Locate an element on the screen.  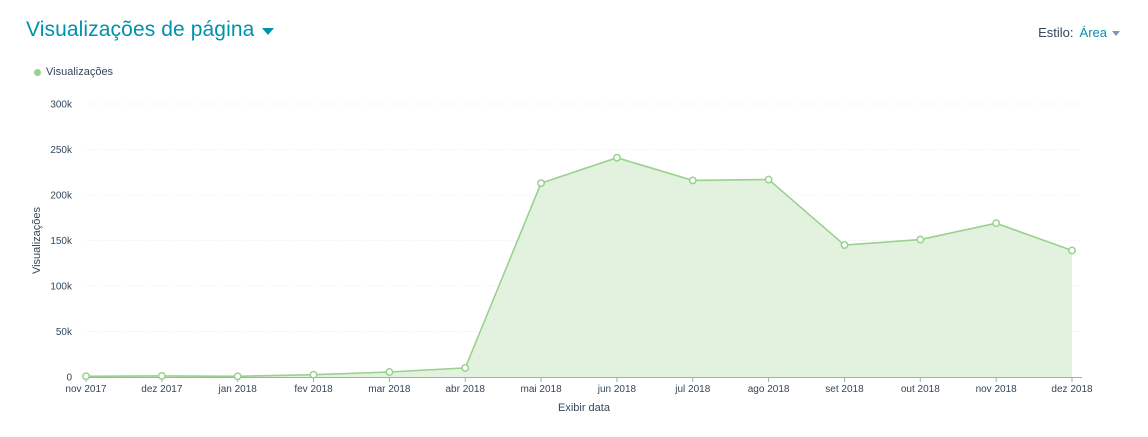
y-tick-label: 0 is located at coordinates (69, 378).